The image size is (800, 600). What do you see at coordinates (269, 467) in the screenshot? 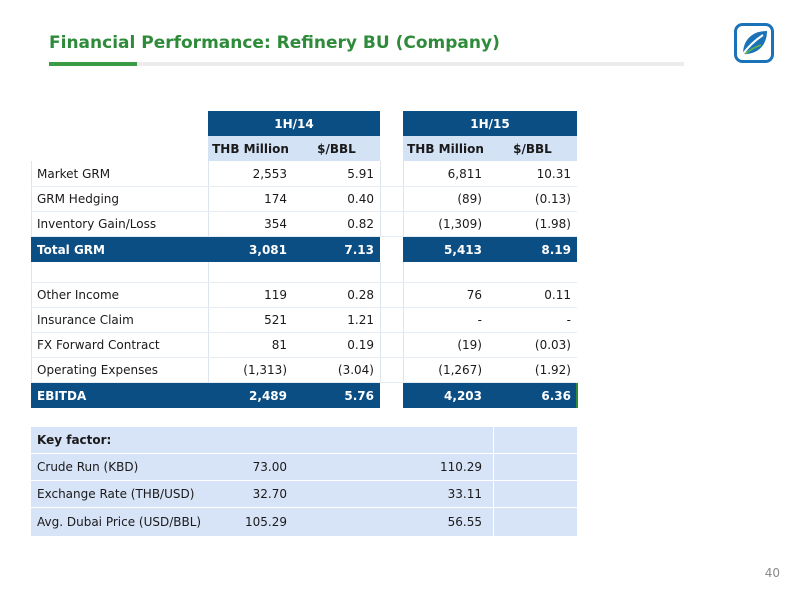
I see `key-factor-value-1h14: 73.00` at bounding box center [269, 467].